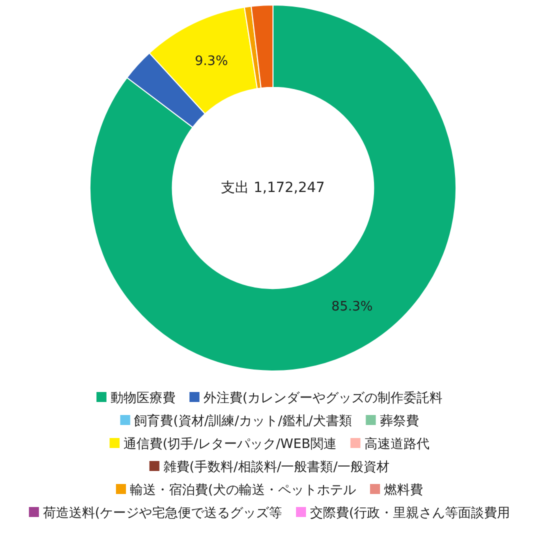  I want to click on data-label: 9.3%, so click(211, 62).